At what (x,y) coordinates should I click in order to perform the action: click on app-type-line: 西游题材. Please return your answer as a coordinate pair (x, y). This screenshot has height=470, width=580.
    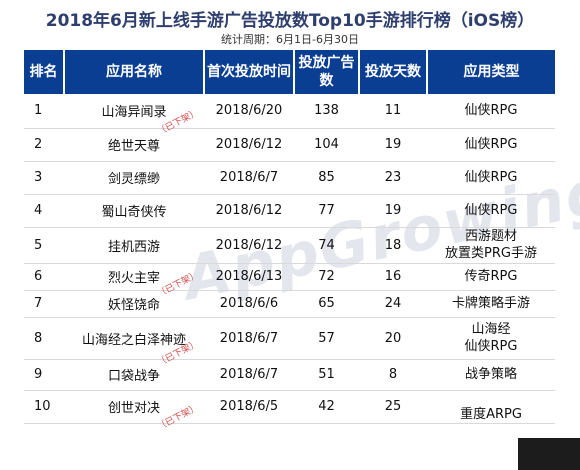
    Looking at the image, I should click on (490, 236).